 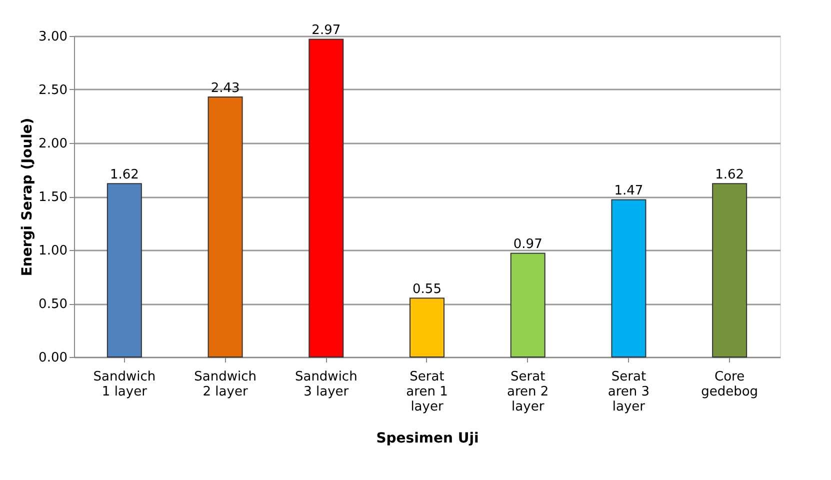 I want to click on x-tick-label: Serat aren 2 layer, so click(x=528, y=392).